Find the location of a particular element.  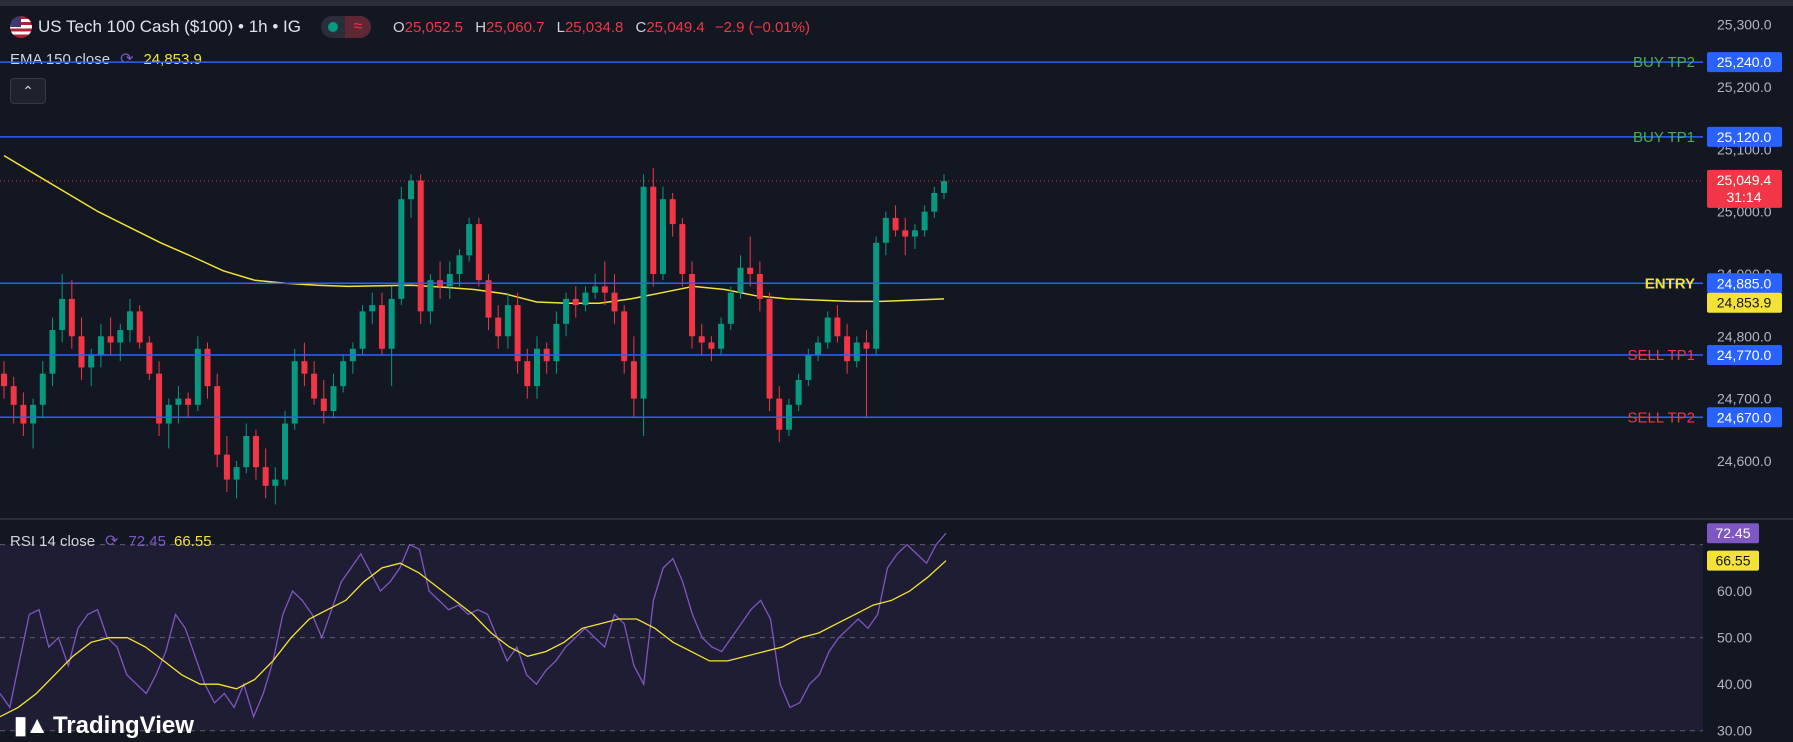

ema-legend: EMA 150 close ⟳ 24,853.9 is located at coordinates (106, 59).